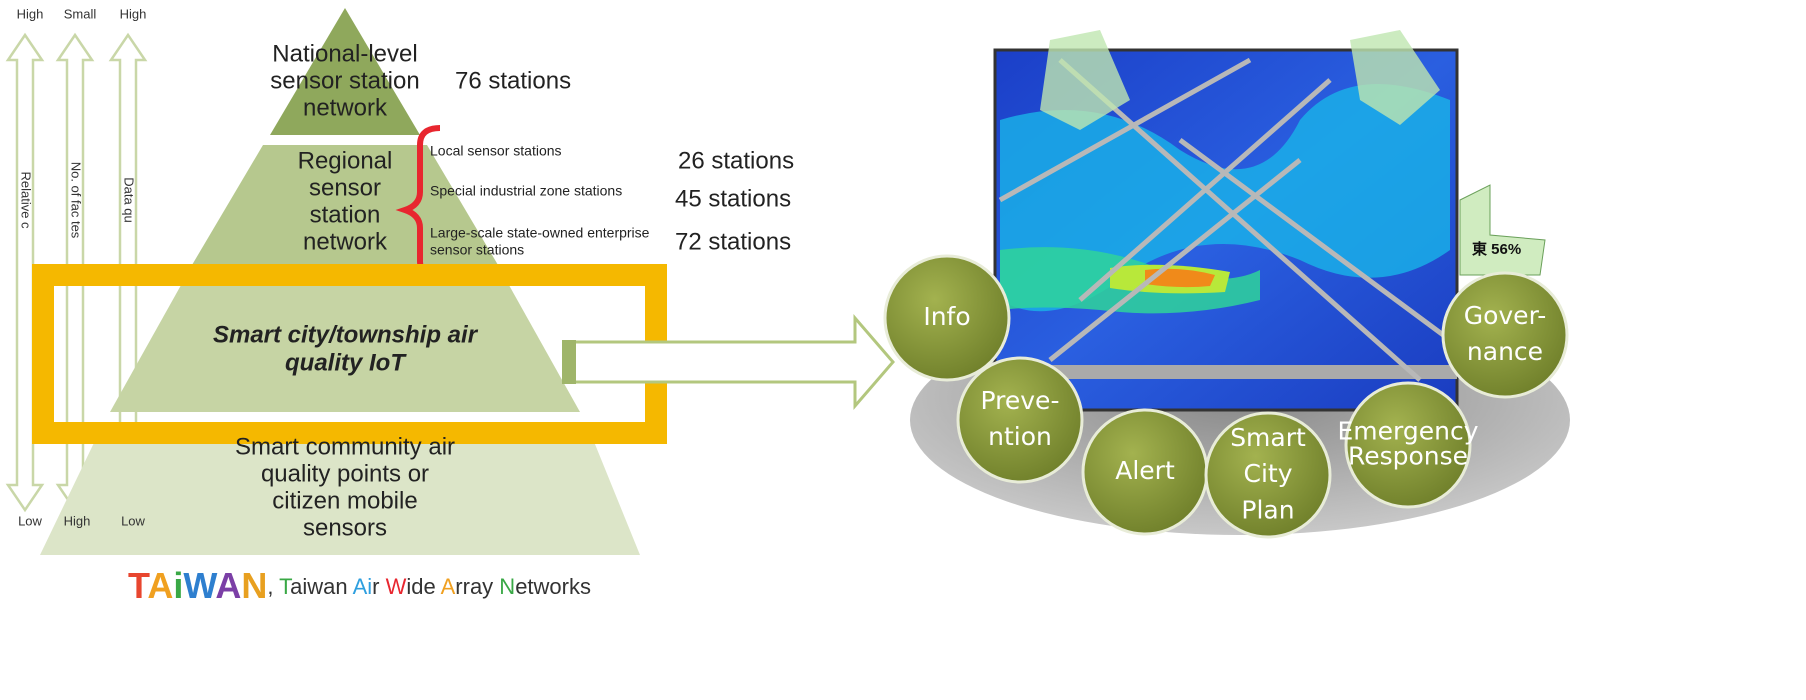 This screenshot has height=700, width=1806. Describe the element at coordinates (496, 151) in the screenshot. I see `station-type: Local sensor stations` at that location.